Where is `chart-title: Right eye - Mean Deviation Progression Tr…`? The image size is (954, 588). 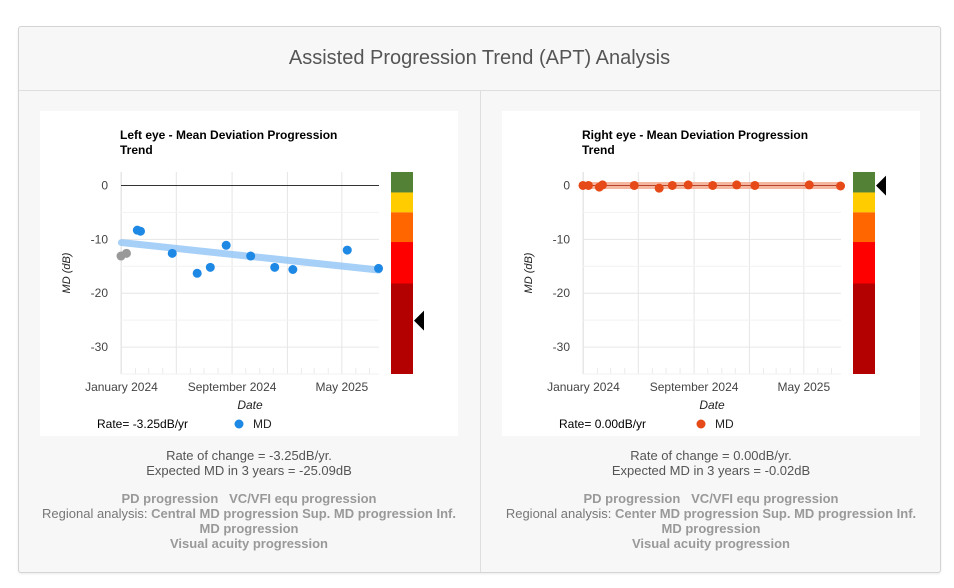
chart-title: Right eye - Mean Deviation Progression Tr… is located at coordinates (695, 142).